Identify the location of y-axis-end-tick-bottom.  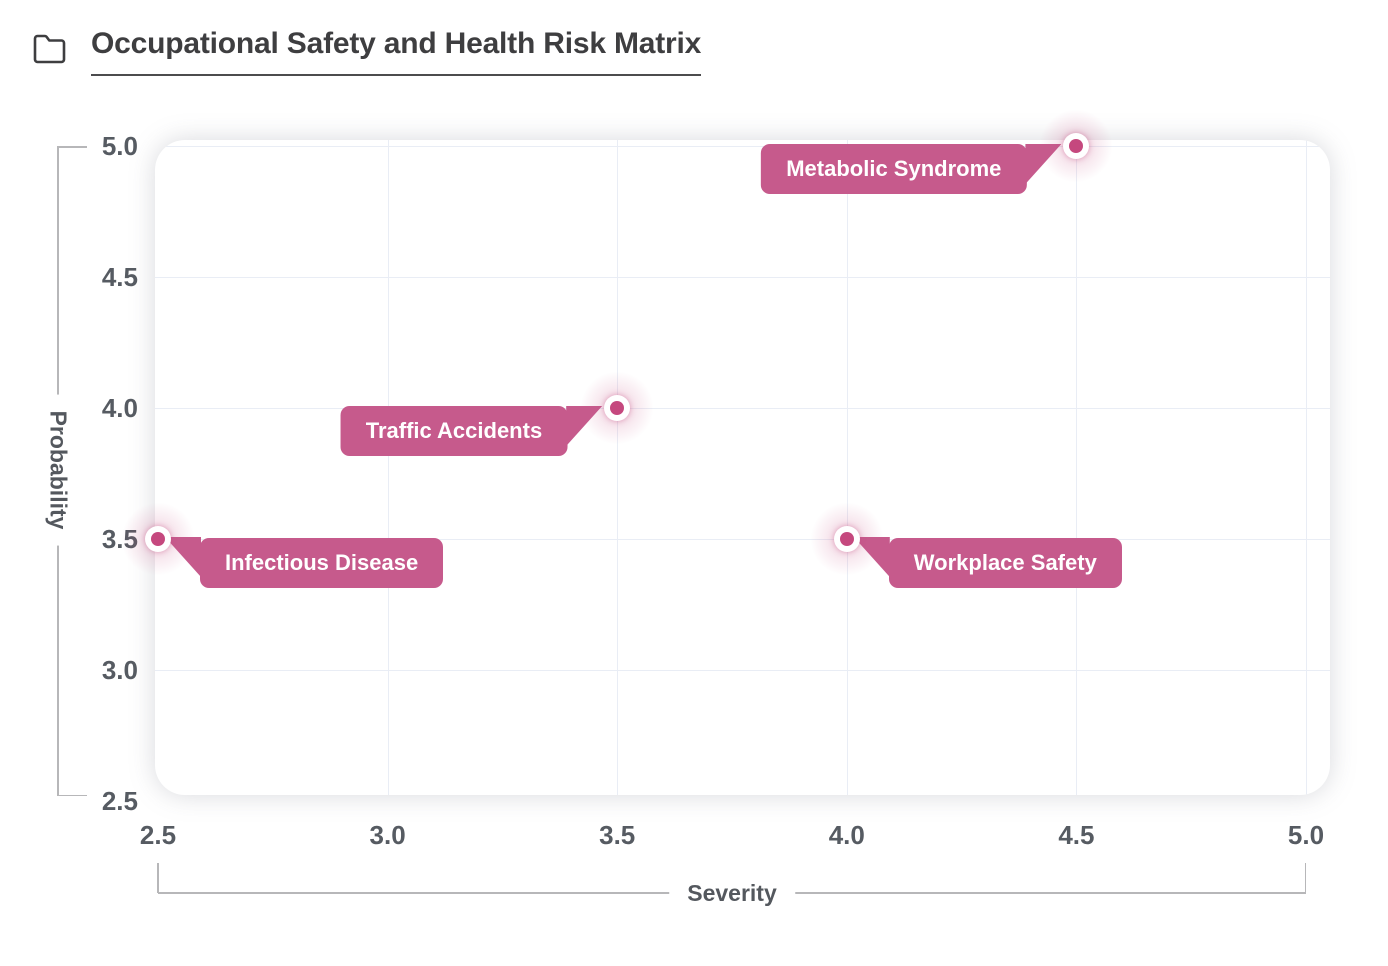
(72, 795).